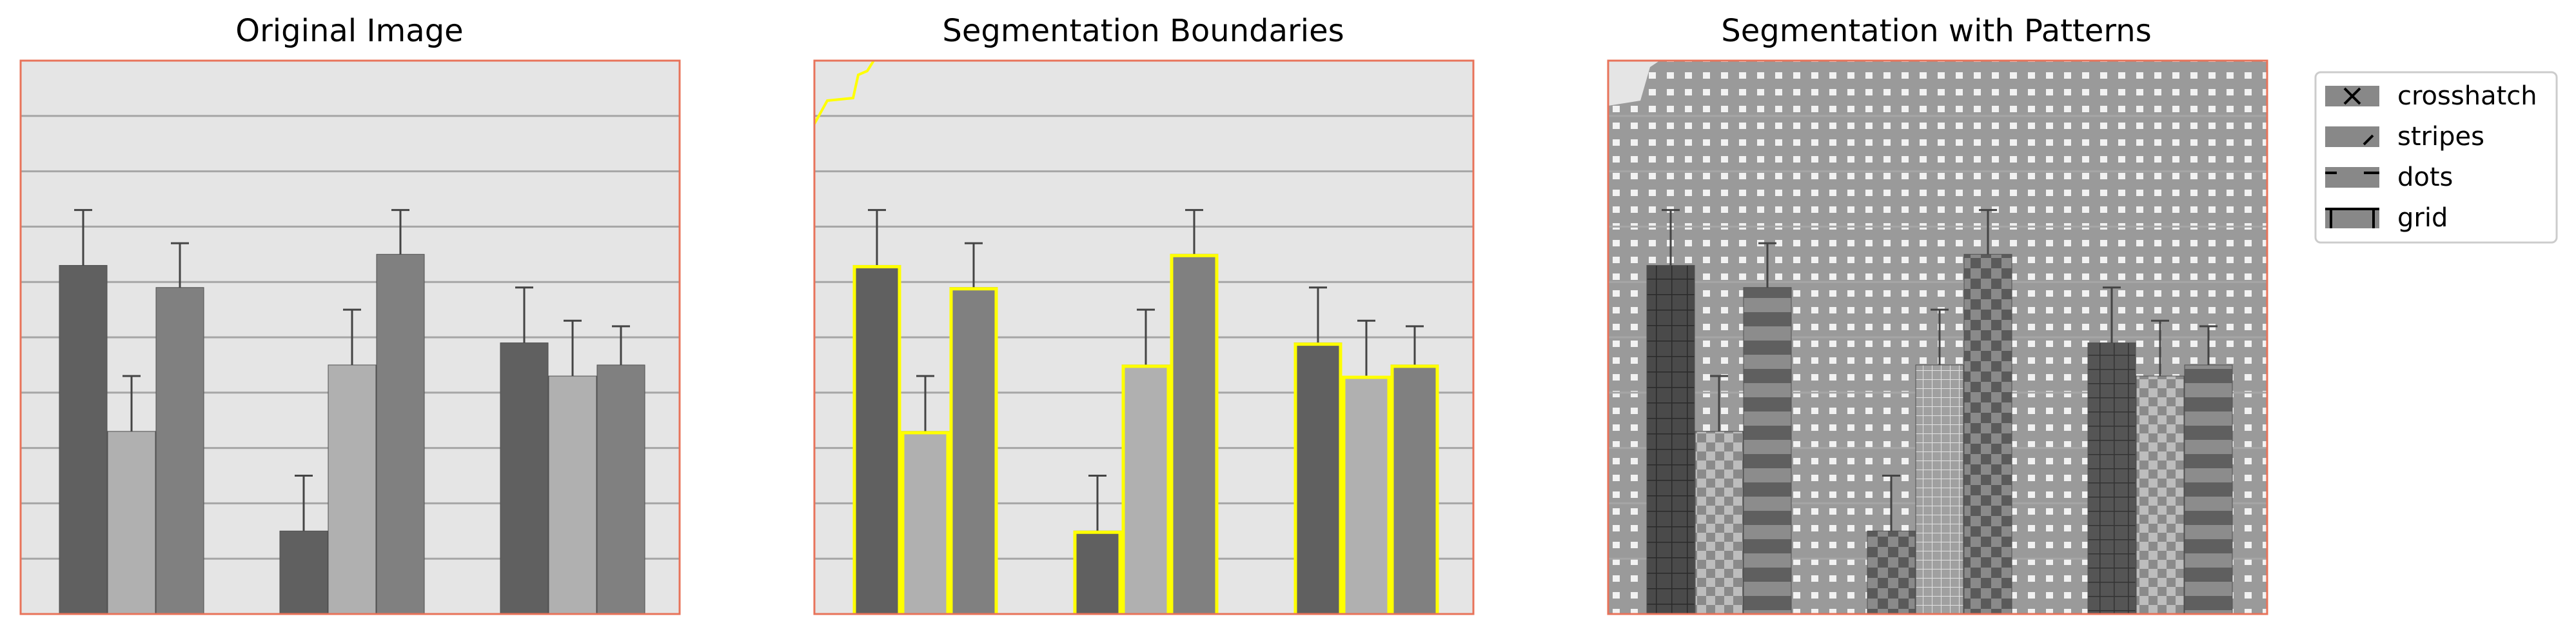  I want to click on boundary-g2-s3, so click(1194, 433).